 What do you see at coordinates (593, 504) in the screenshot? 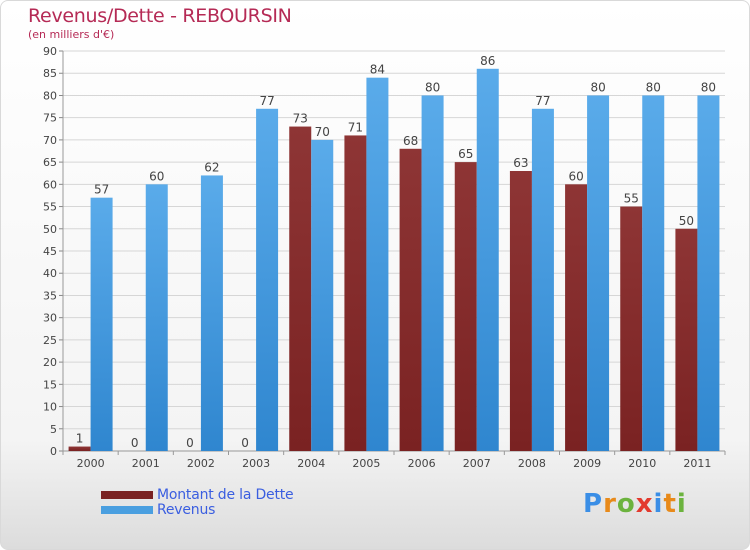
I see `logo-letter: P` at bounding box center [593, 504].